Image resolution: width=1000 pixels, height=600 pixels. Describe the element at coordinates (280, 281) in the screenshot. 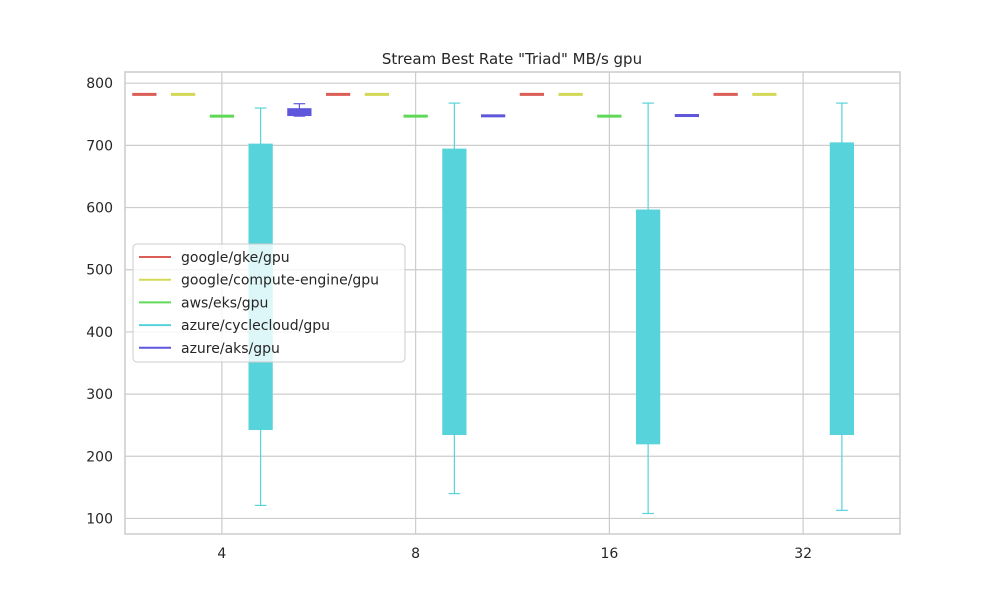

I see `legend-label: google/compute-engine/gpu` at that location.